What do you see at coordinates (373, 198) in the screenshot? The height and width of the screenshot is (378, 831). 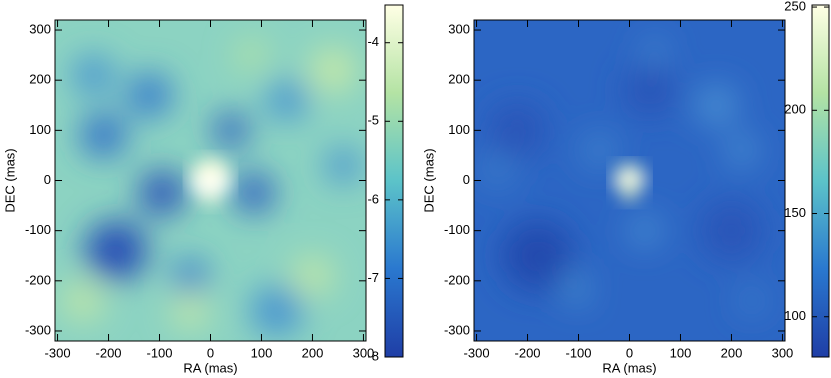 I see `colorbar-tick-label: -6` at bounding box center [373, 198].